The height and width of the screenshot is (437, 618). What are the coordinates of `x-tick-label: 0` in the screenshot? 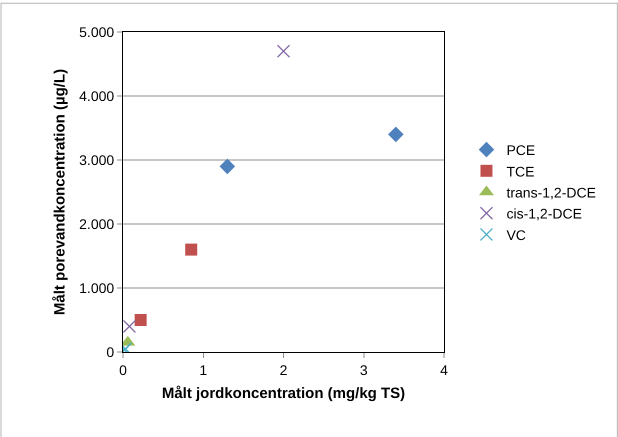 It's located at (123, 370).